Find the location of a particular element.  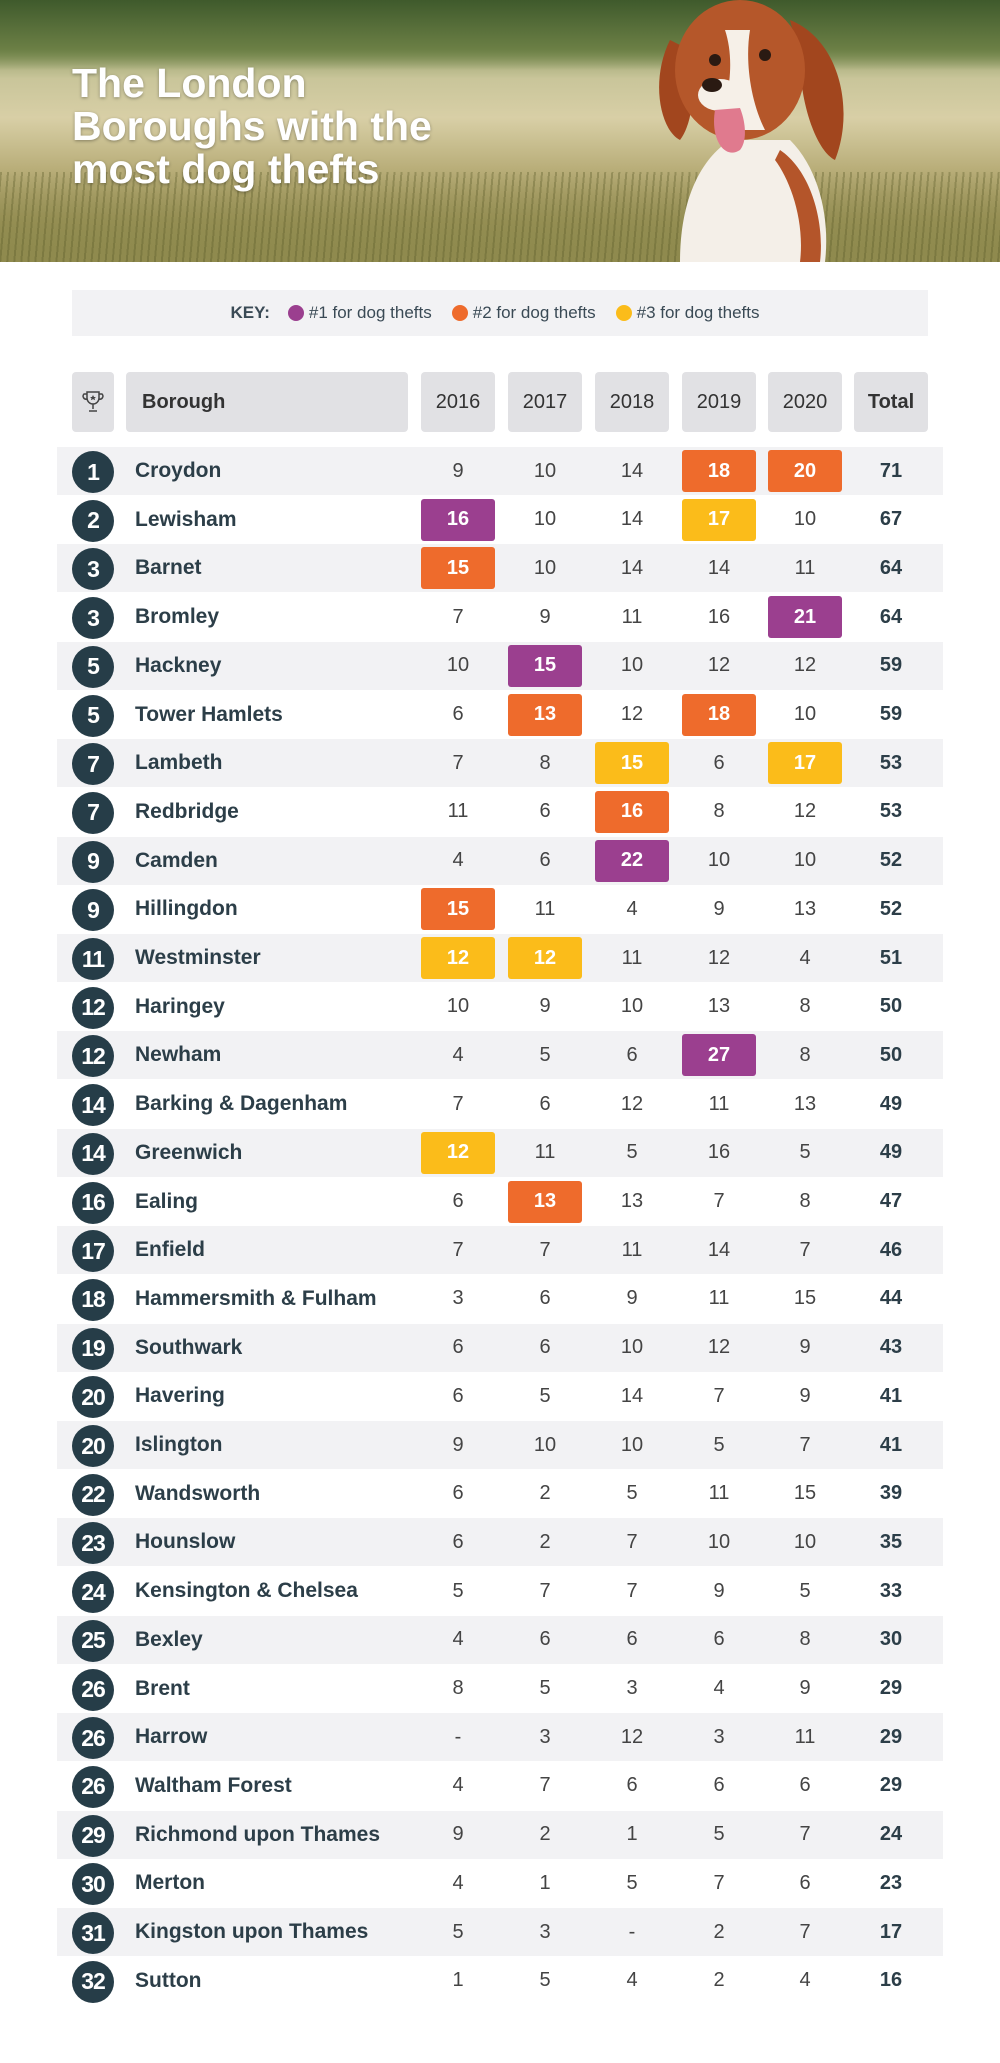

table-row: 9 Camden 4 6 22 10 10 52 is located at coordinates (500, 860).